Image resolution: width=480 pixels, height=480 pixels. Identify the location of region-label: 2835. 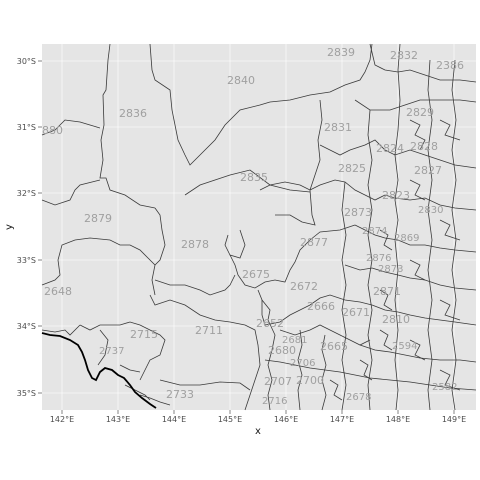
(254, 177).